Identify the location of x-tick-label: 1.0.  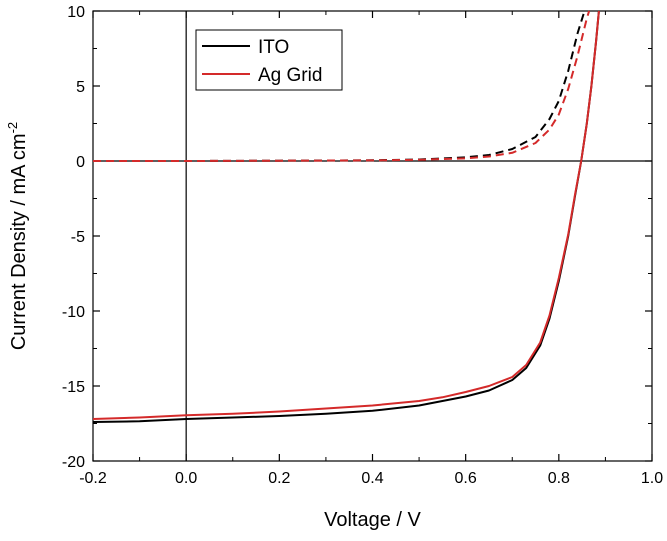
(652, 478).